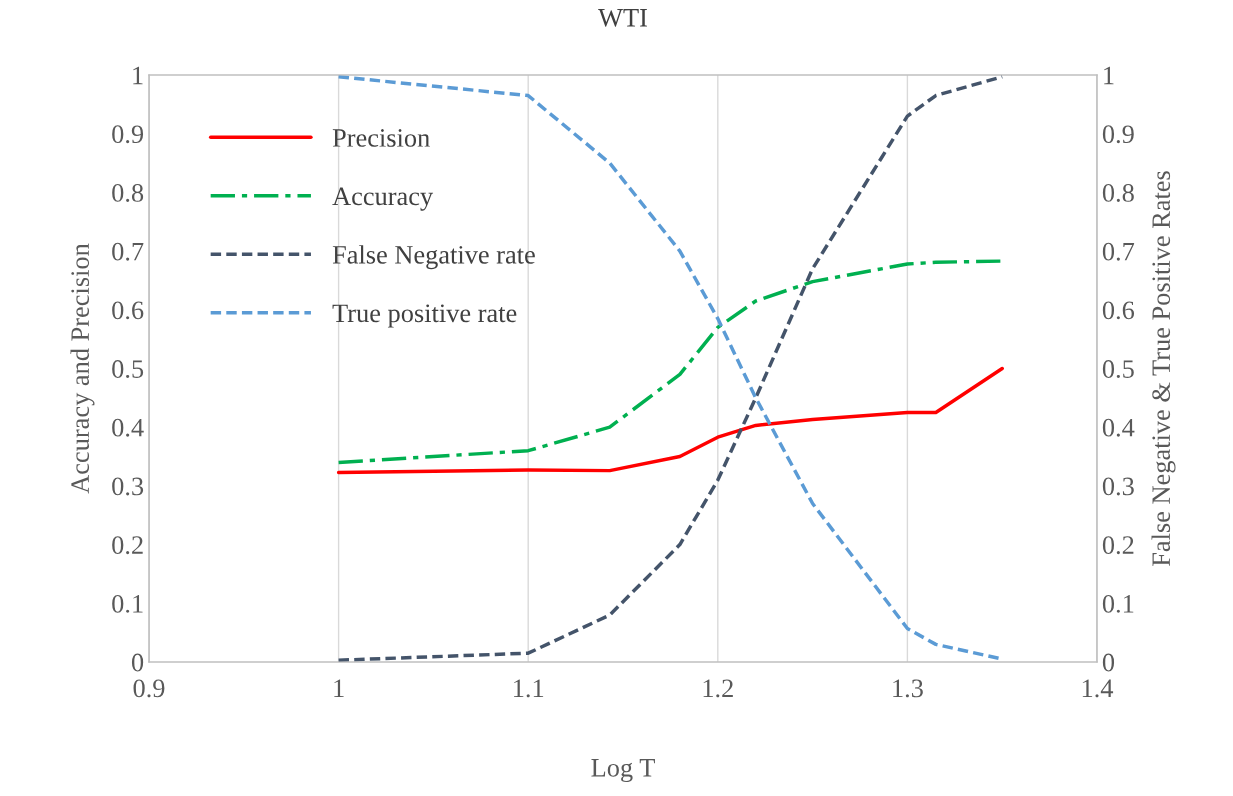 Image resolution: width=1233 pixels, height=796 pixels. Describe the element at coordinates (128, 134) in the screenshot. I see `y-tick-label: 0.9` at that location.